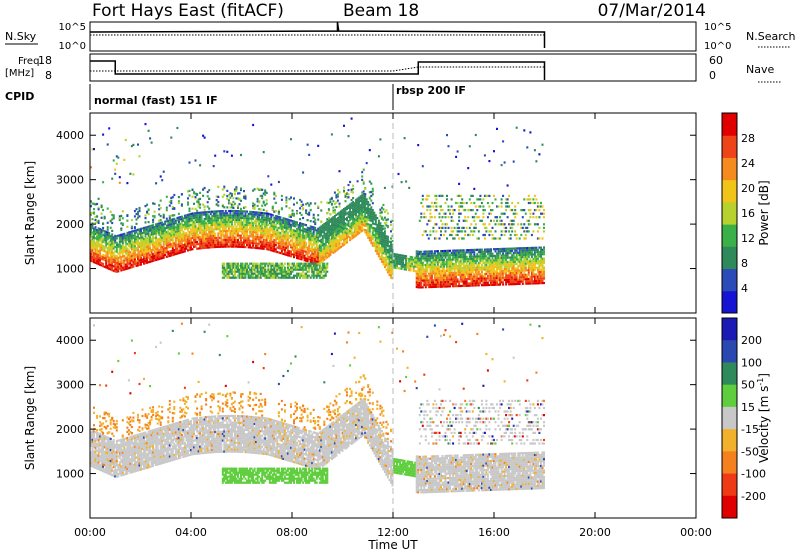 Image resolution: width=800 pixels, height=554 pixels. I want to click on colorbar-tick-label: 20, so click(748, 188).